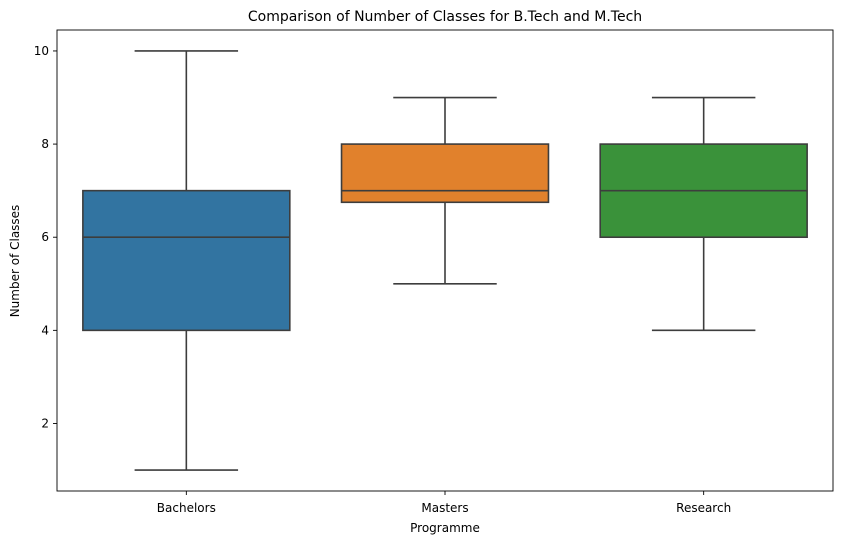 This screenshot has height=545, width=842. Describe the element at coordinates (45, 144) in the screenshot. I see `y-tick-label: 8` at that location.